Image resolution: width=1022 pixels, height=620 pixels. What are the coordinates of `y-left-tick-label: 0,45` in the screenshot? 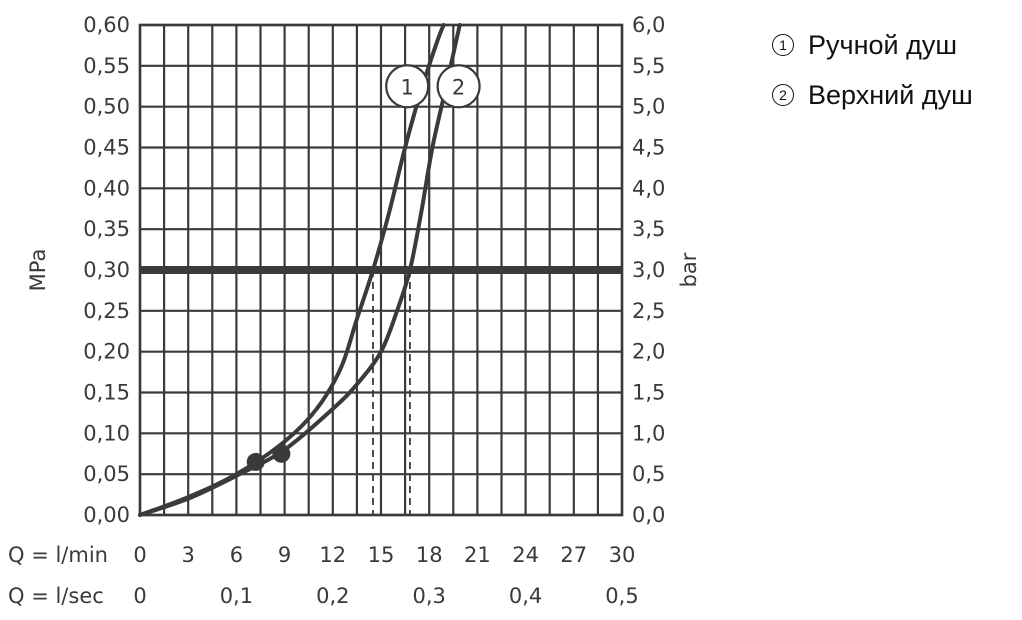 It's located at (106, 148).